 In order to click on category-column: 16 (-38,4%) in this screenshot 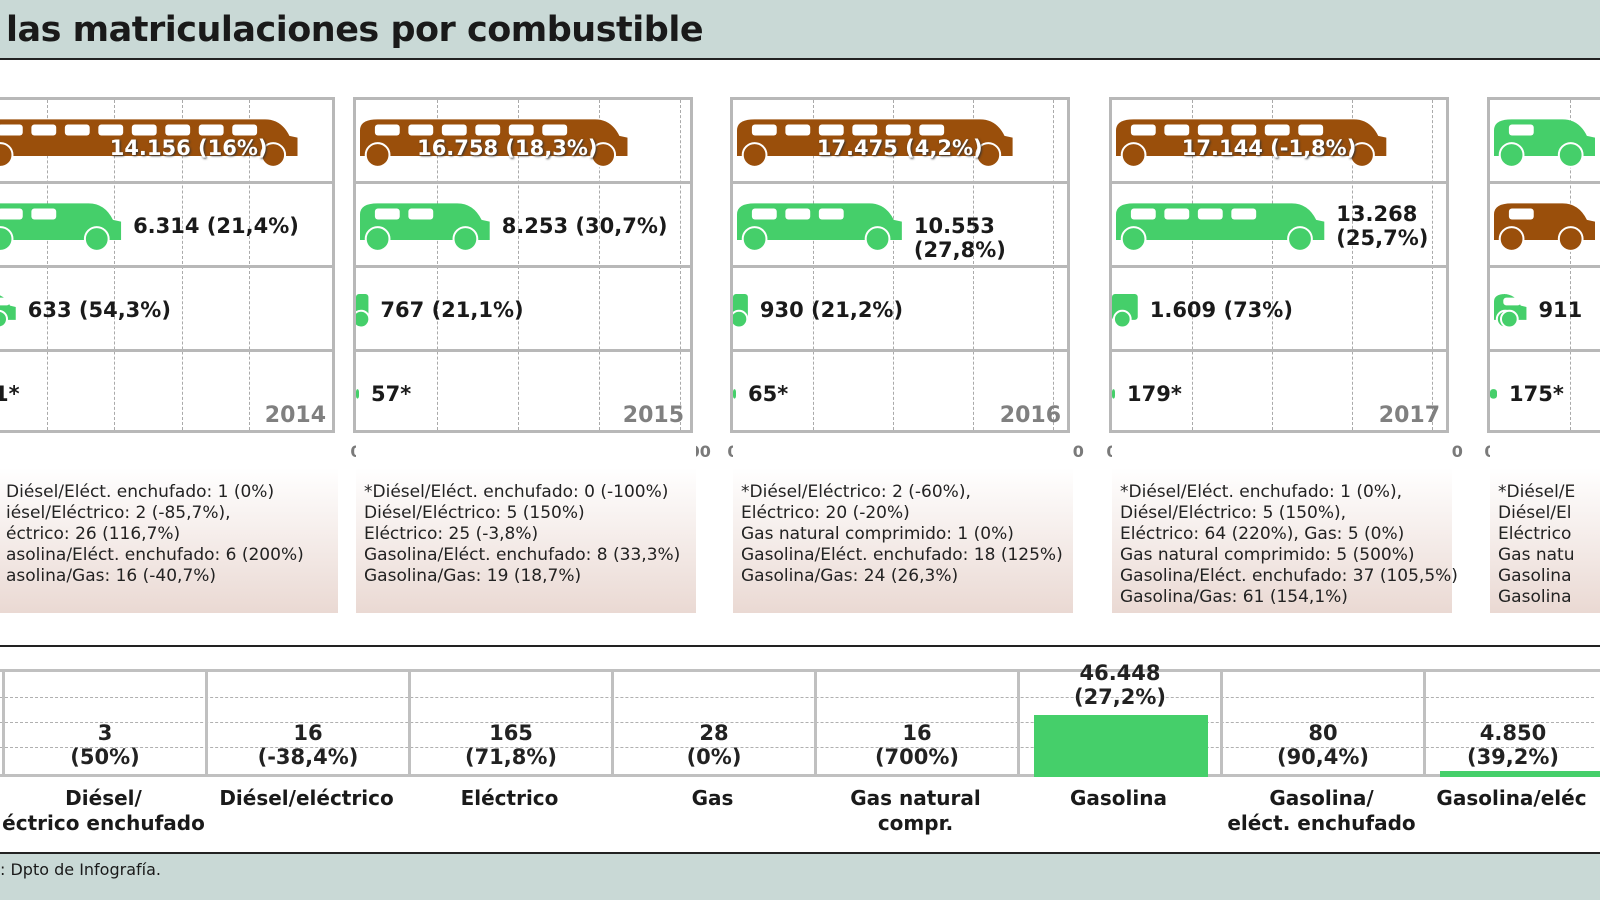, I will do `click(306, 723)`.